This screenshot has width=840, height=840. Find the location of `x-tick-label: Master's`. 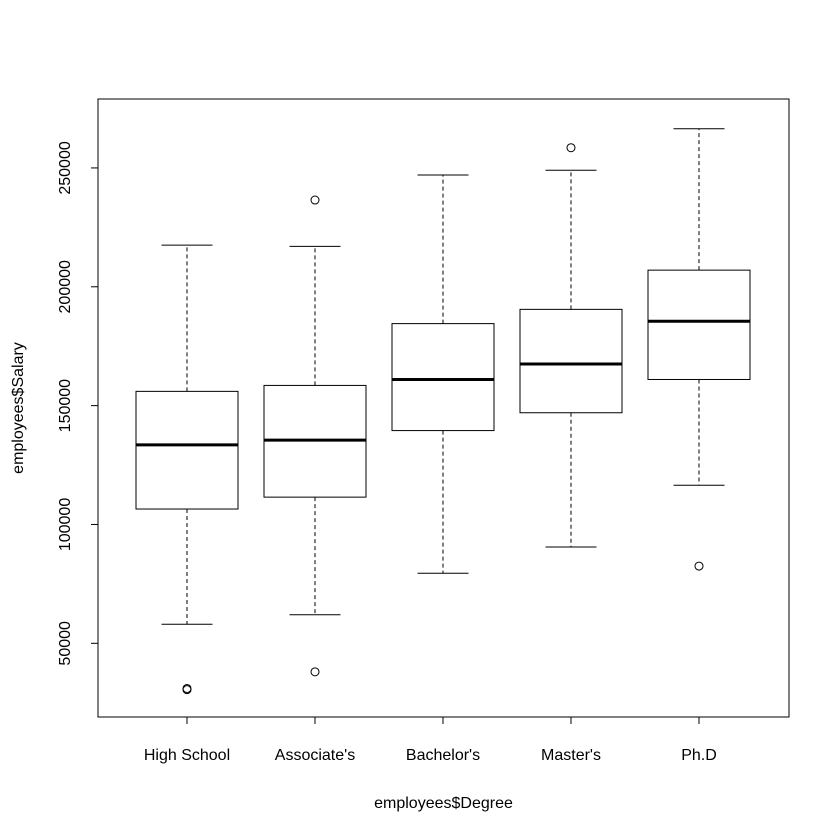

x-tick-label: Master's is located at coordinates (571, 755).